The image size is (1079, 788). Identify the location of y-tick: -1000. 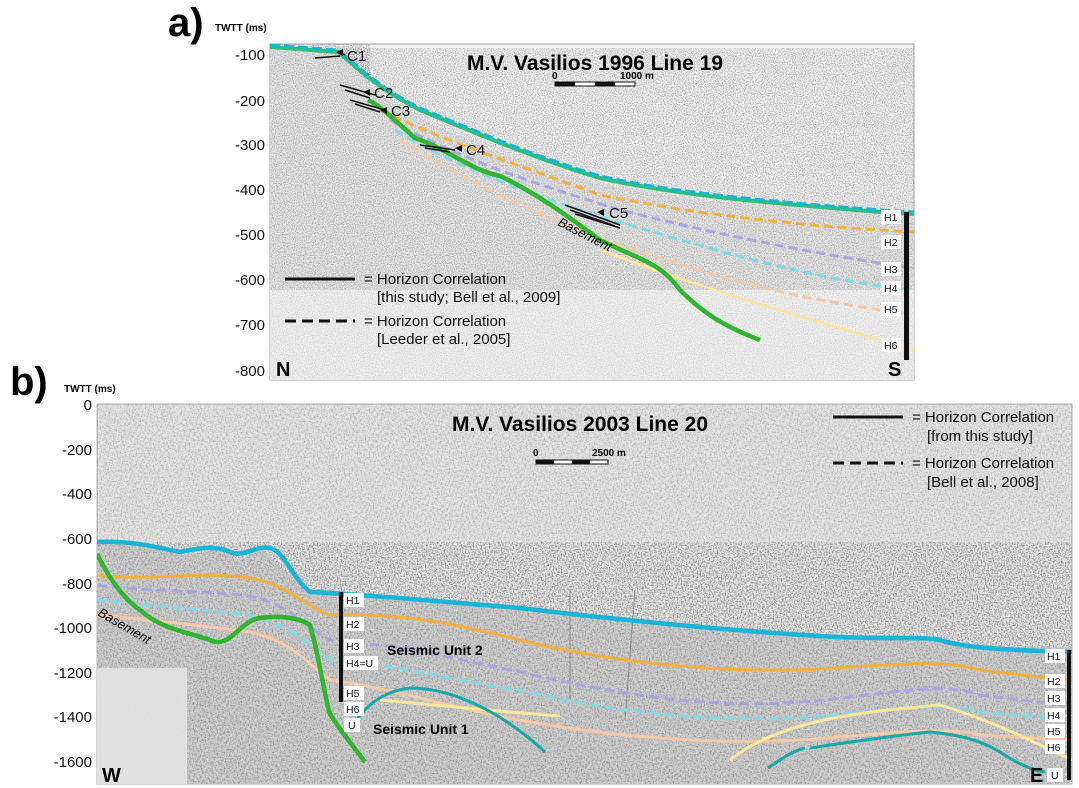
(73, 628).